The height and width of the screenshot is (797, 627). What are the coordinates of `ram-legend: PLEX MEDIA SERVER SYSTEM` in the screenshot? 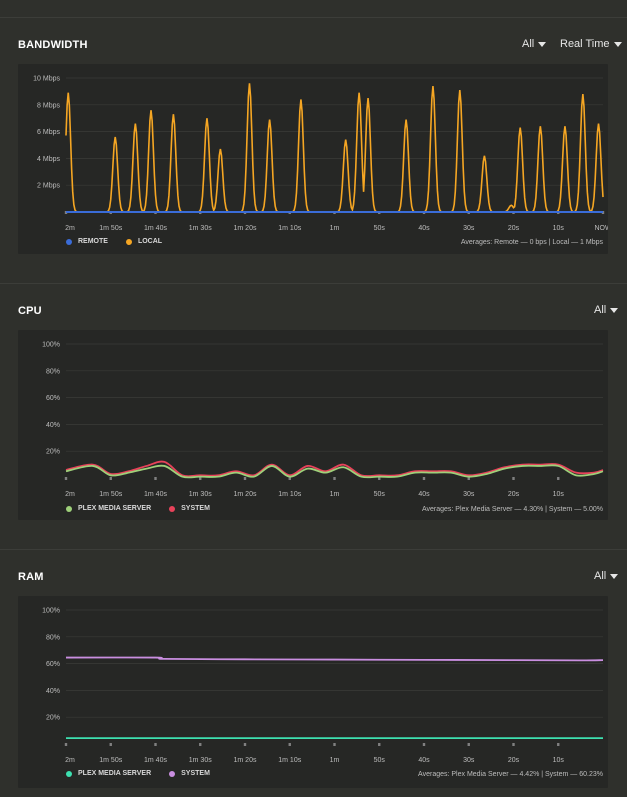 It's located at (147, 773).